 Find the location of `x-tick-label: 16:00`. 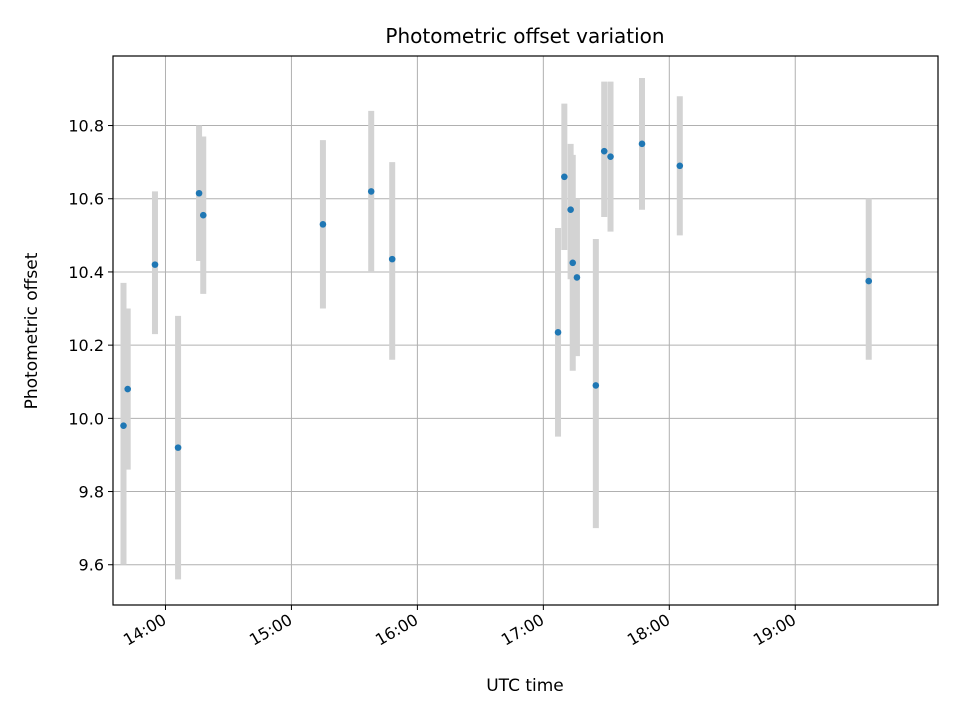

x-tick-label: 16:00 is located at coordinates (396, 630).